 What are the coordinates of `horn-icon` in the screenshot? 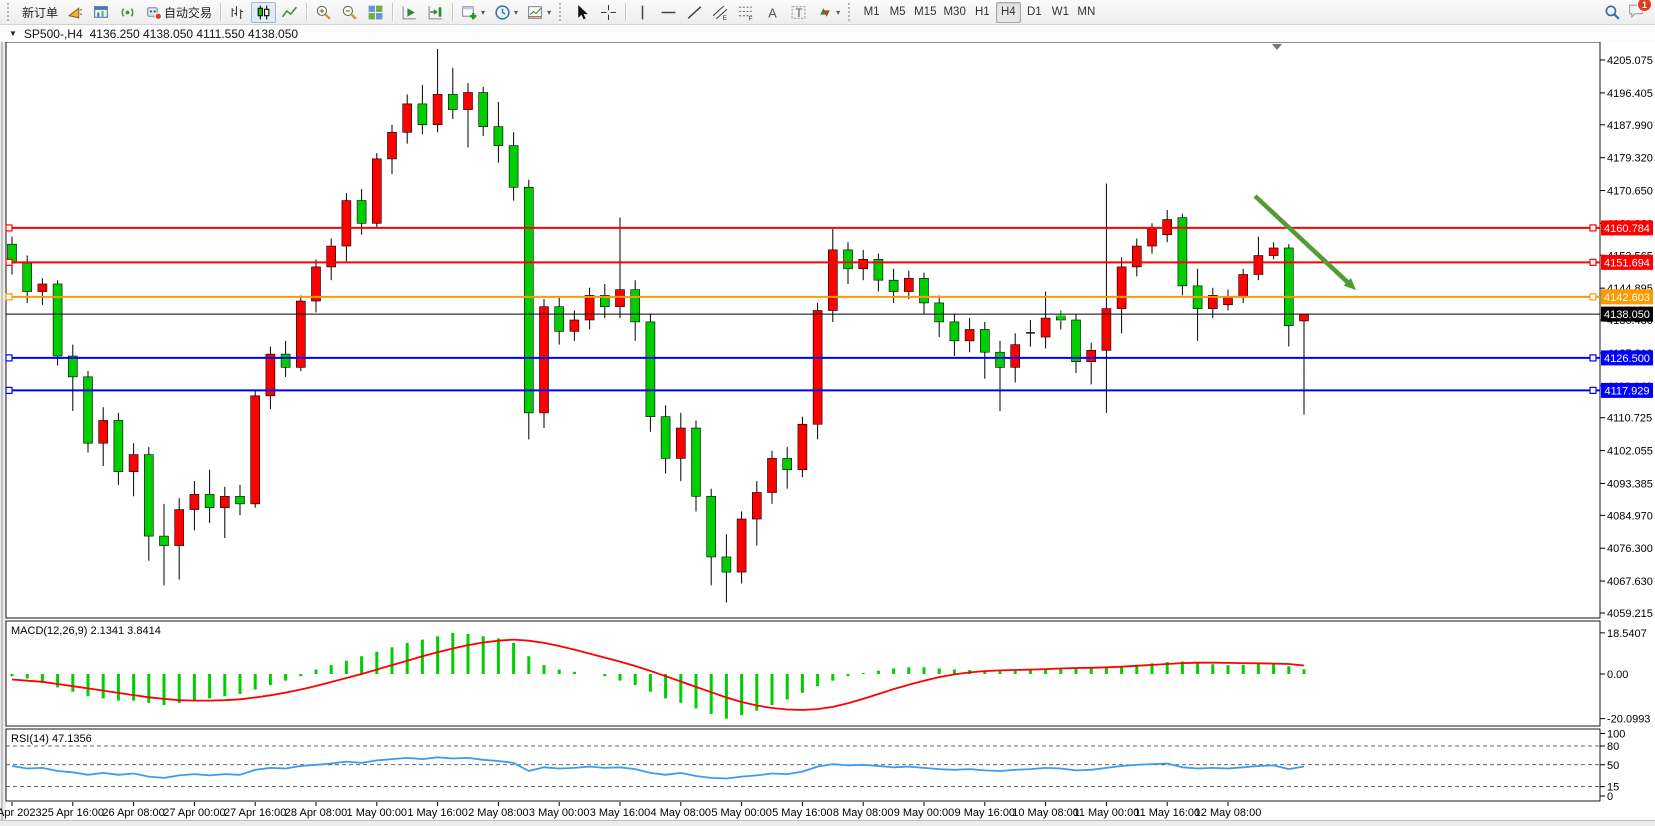 It's located at (75, 12).